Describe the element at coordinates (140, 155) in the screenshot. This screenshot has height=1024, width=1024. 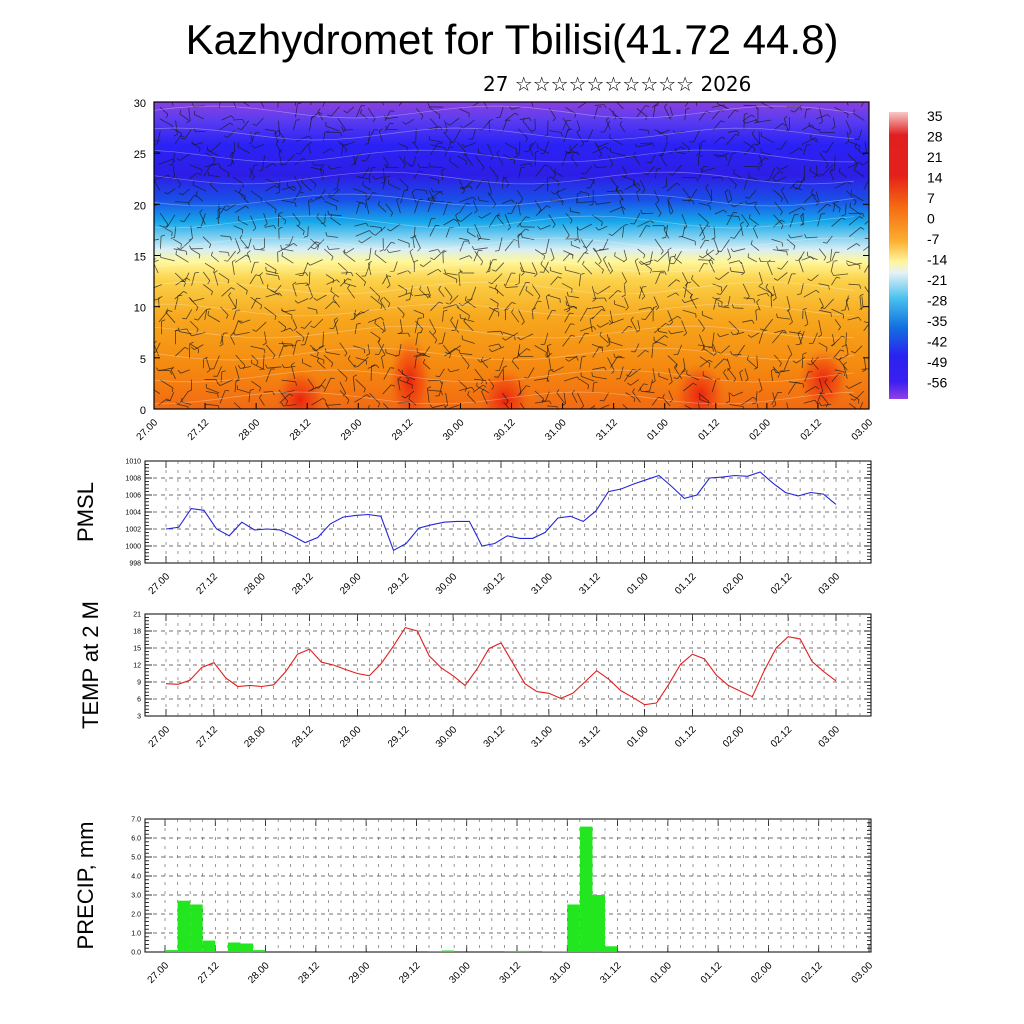
I see `y-tick-label: 25` at that location.